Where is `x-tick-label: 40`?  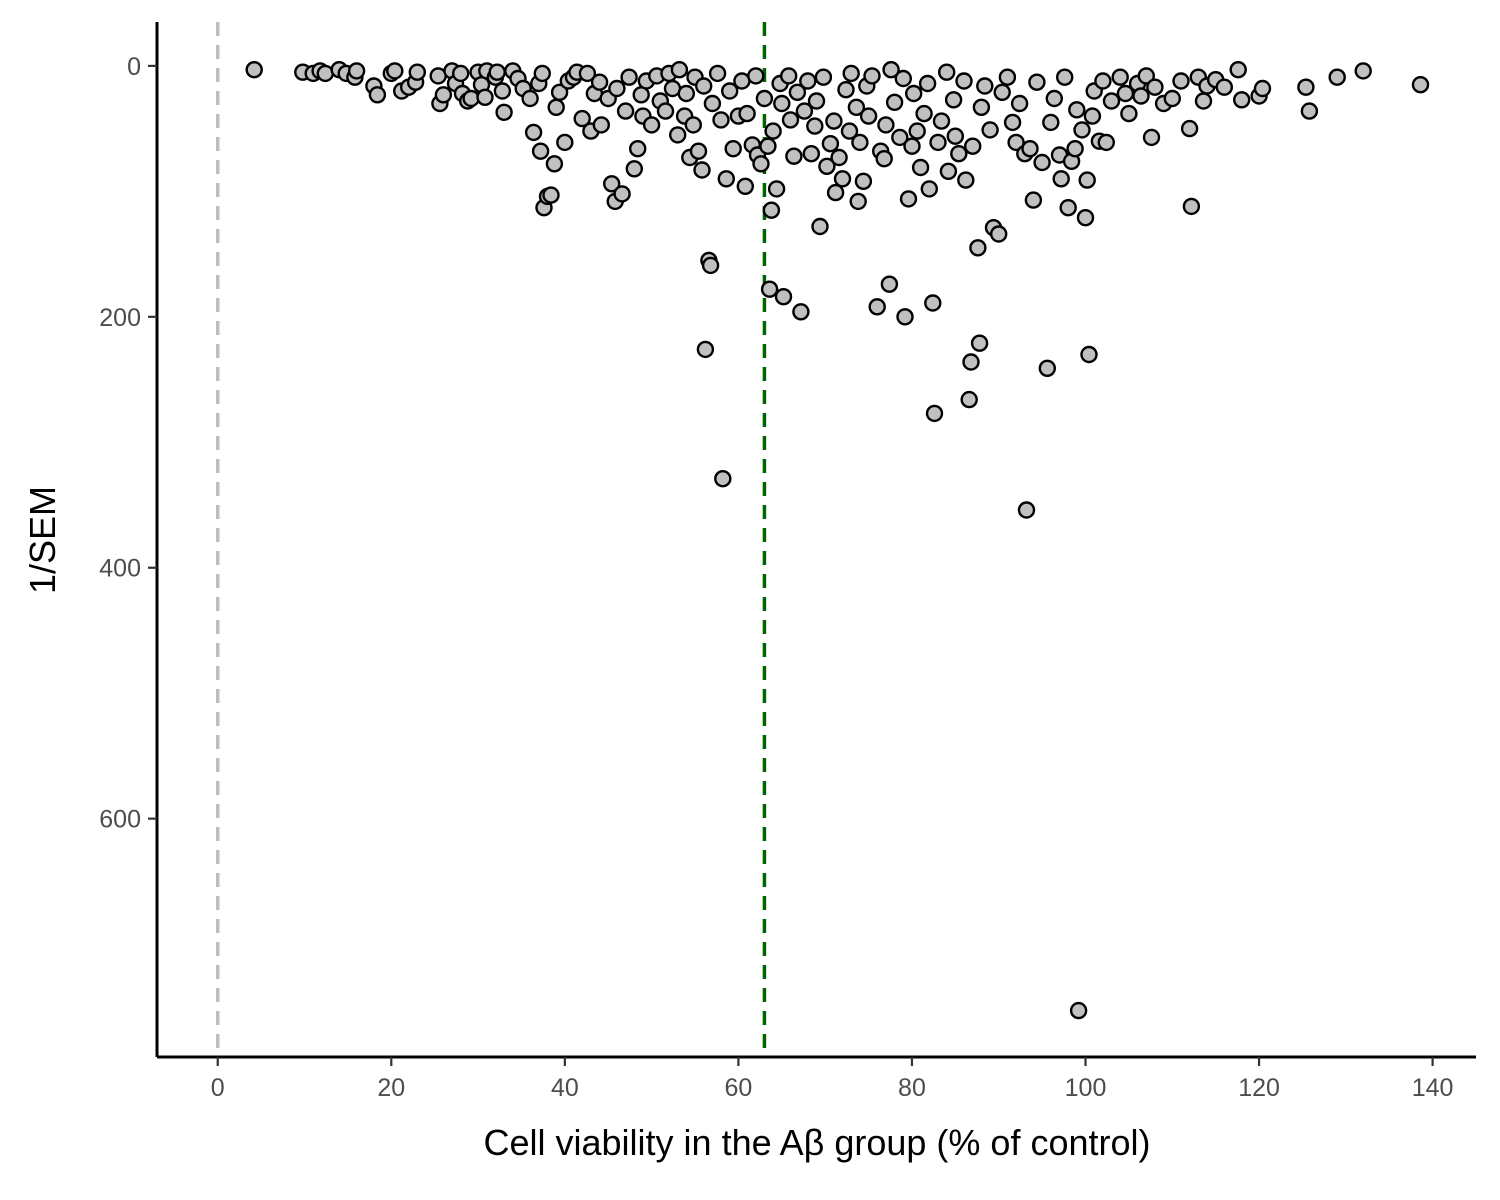
x-tick-label: 40 is located at coordinates (565, 1088).